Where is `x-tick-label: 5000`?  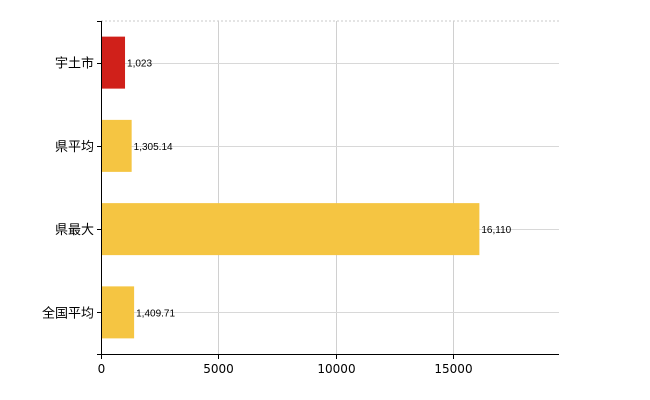
x-tick-label: 5000 is located at coordinates (218, 369).